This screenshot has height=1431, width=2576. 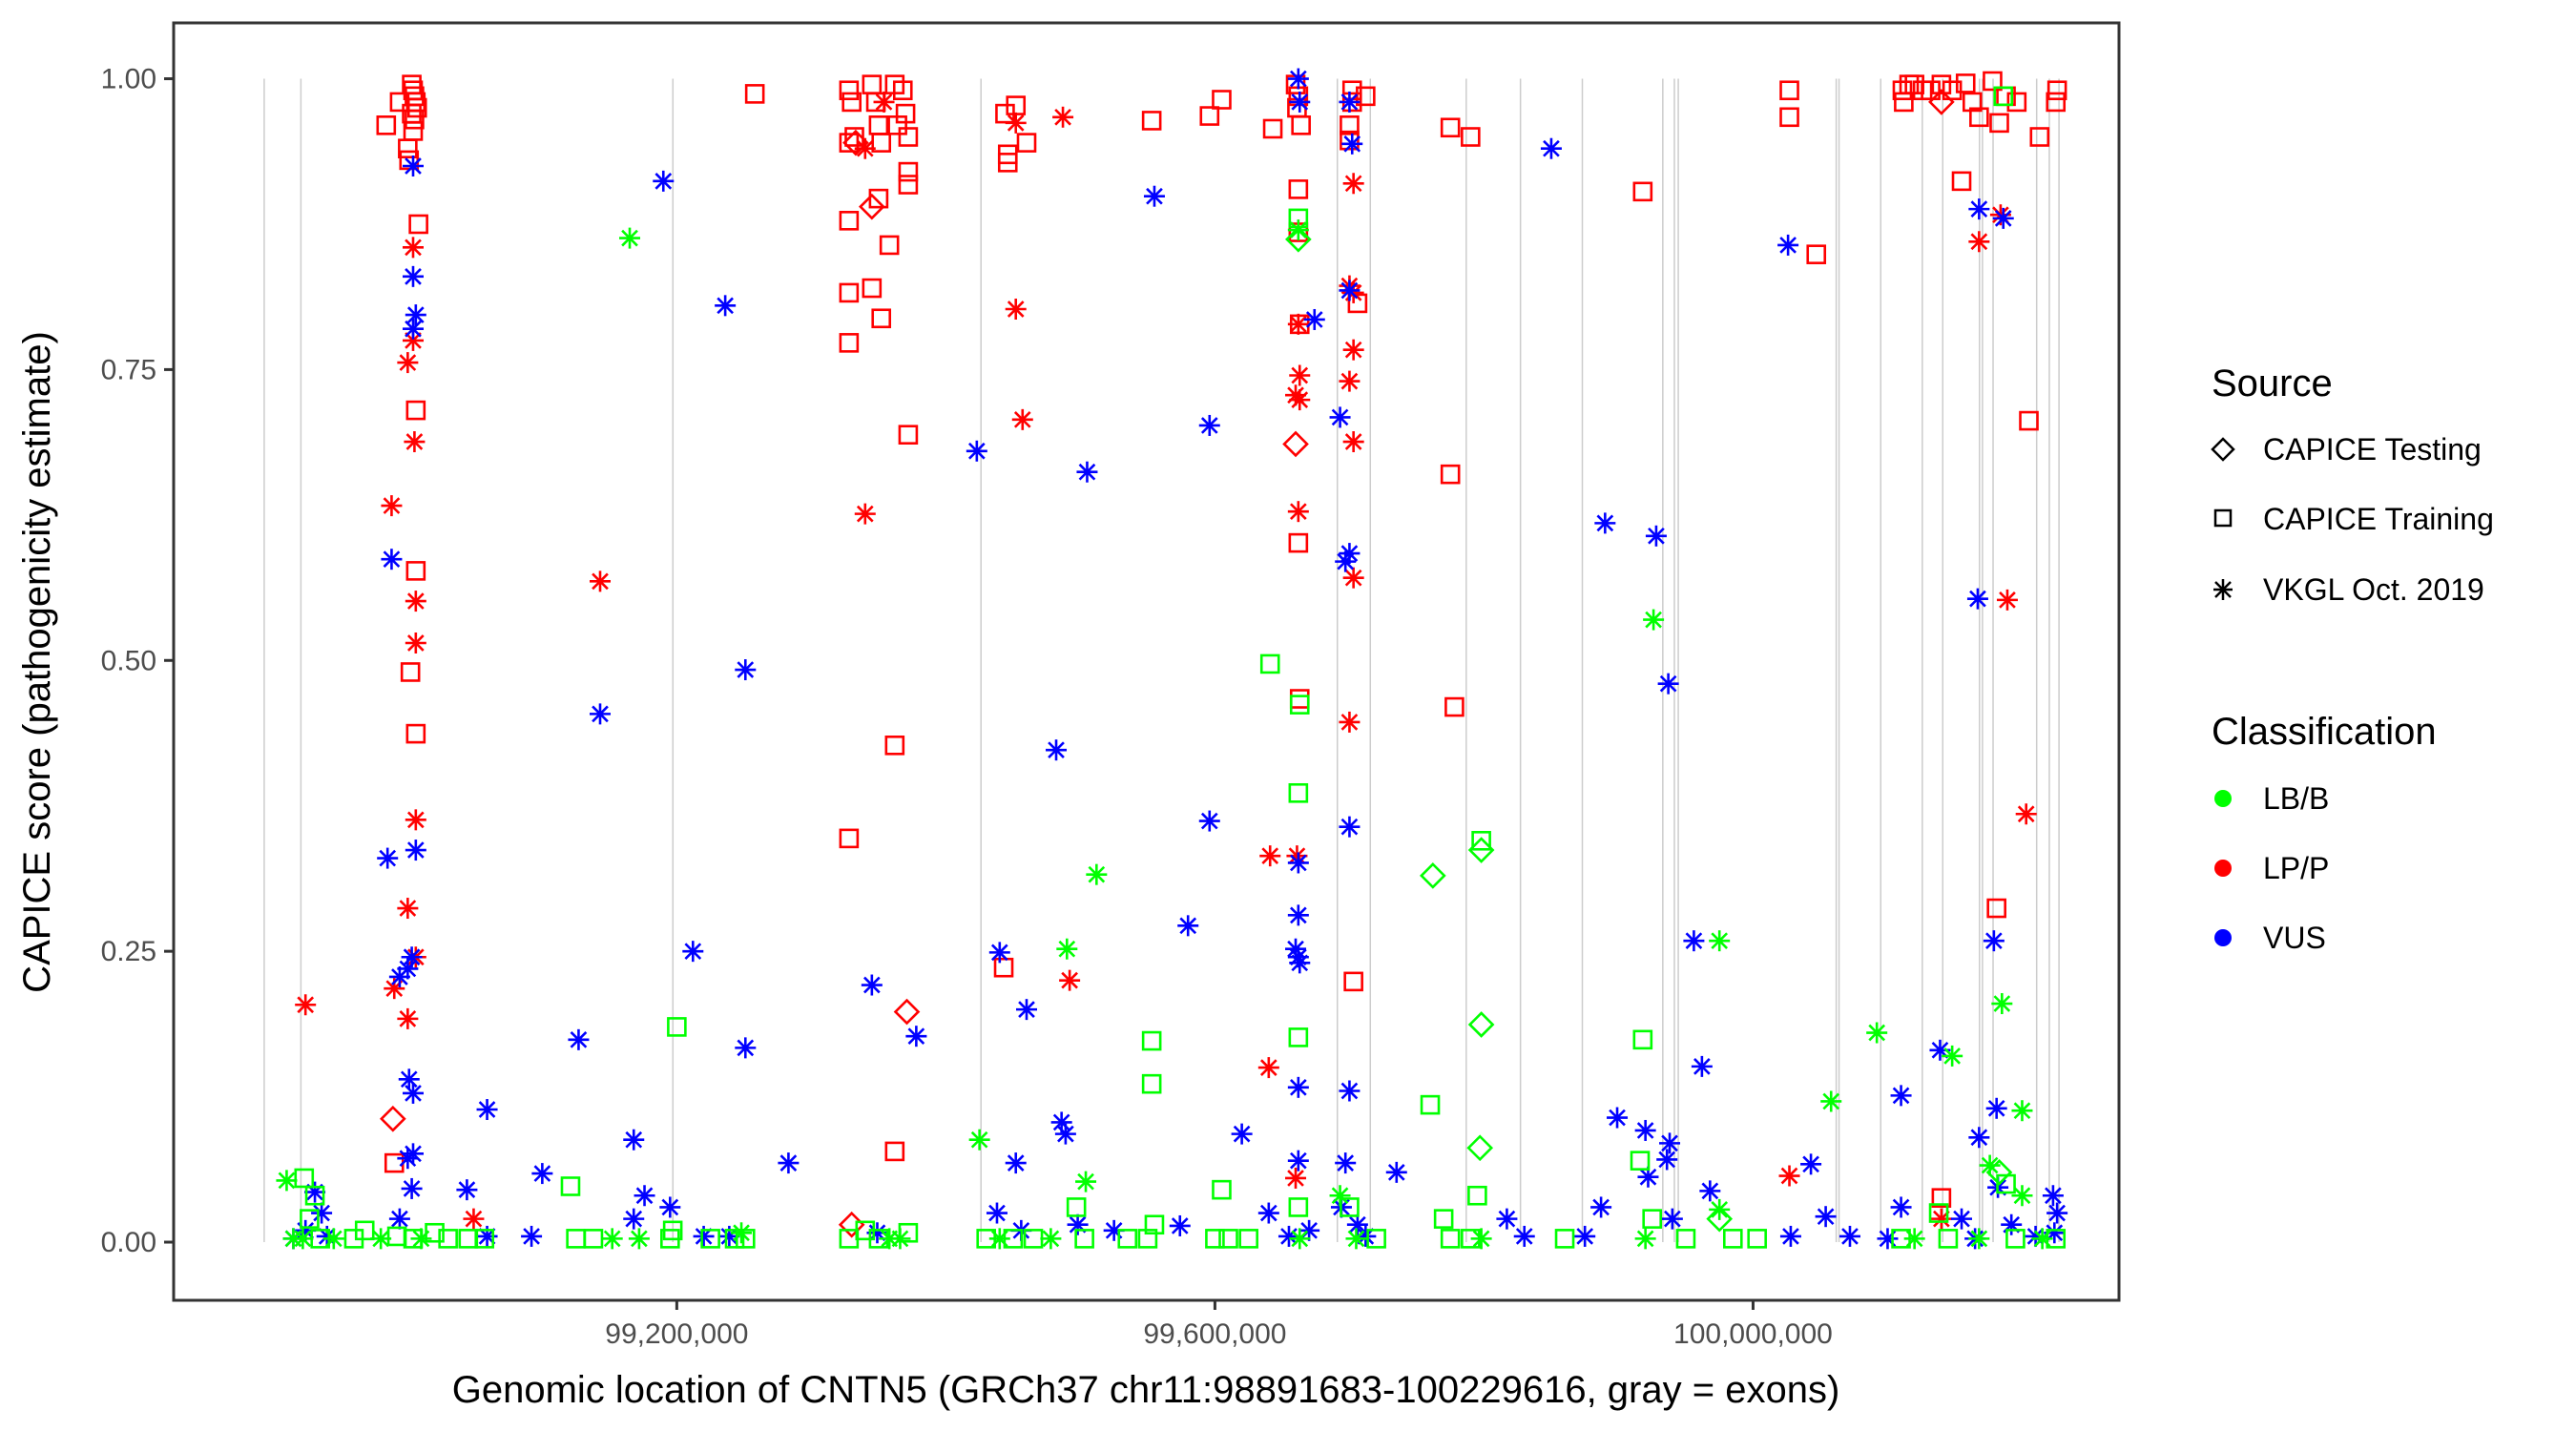 I want to click on x-axis: 99,200,000 99,600,000 100,000,000, so click(x=1219, y=1325).